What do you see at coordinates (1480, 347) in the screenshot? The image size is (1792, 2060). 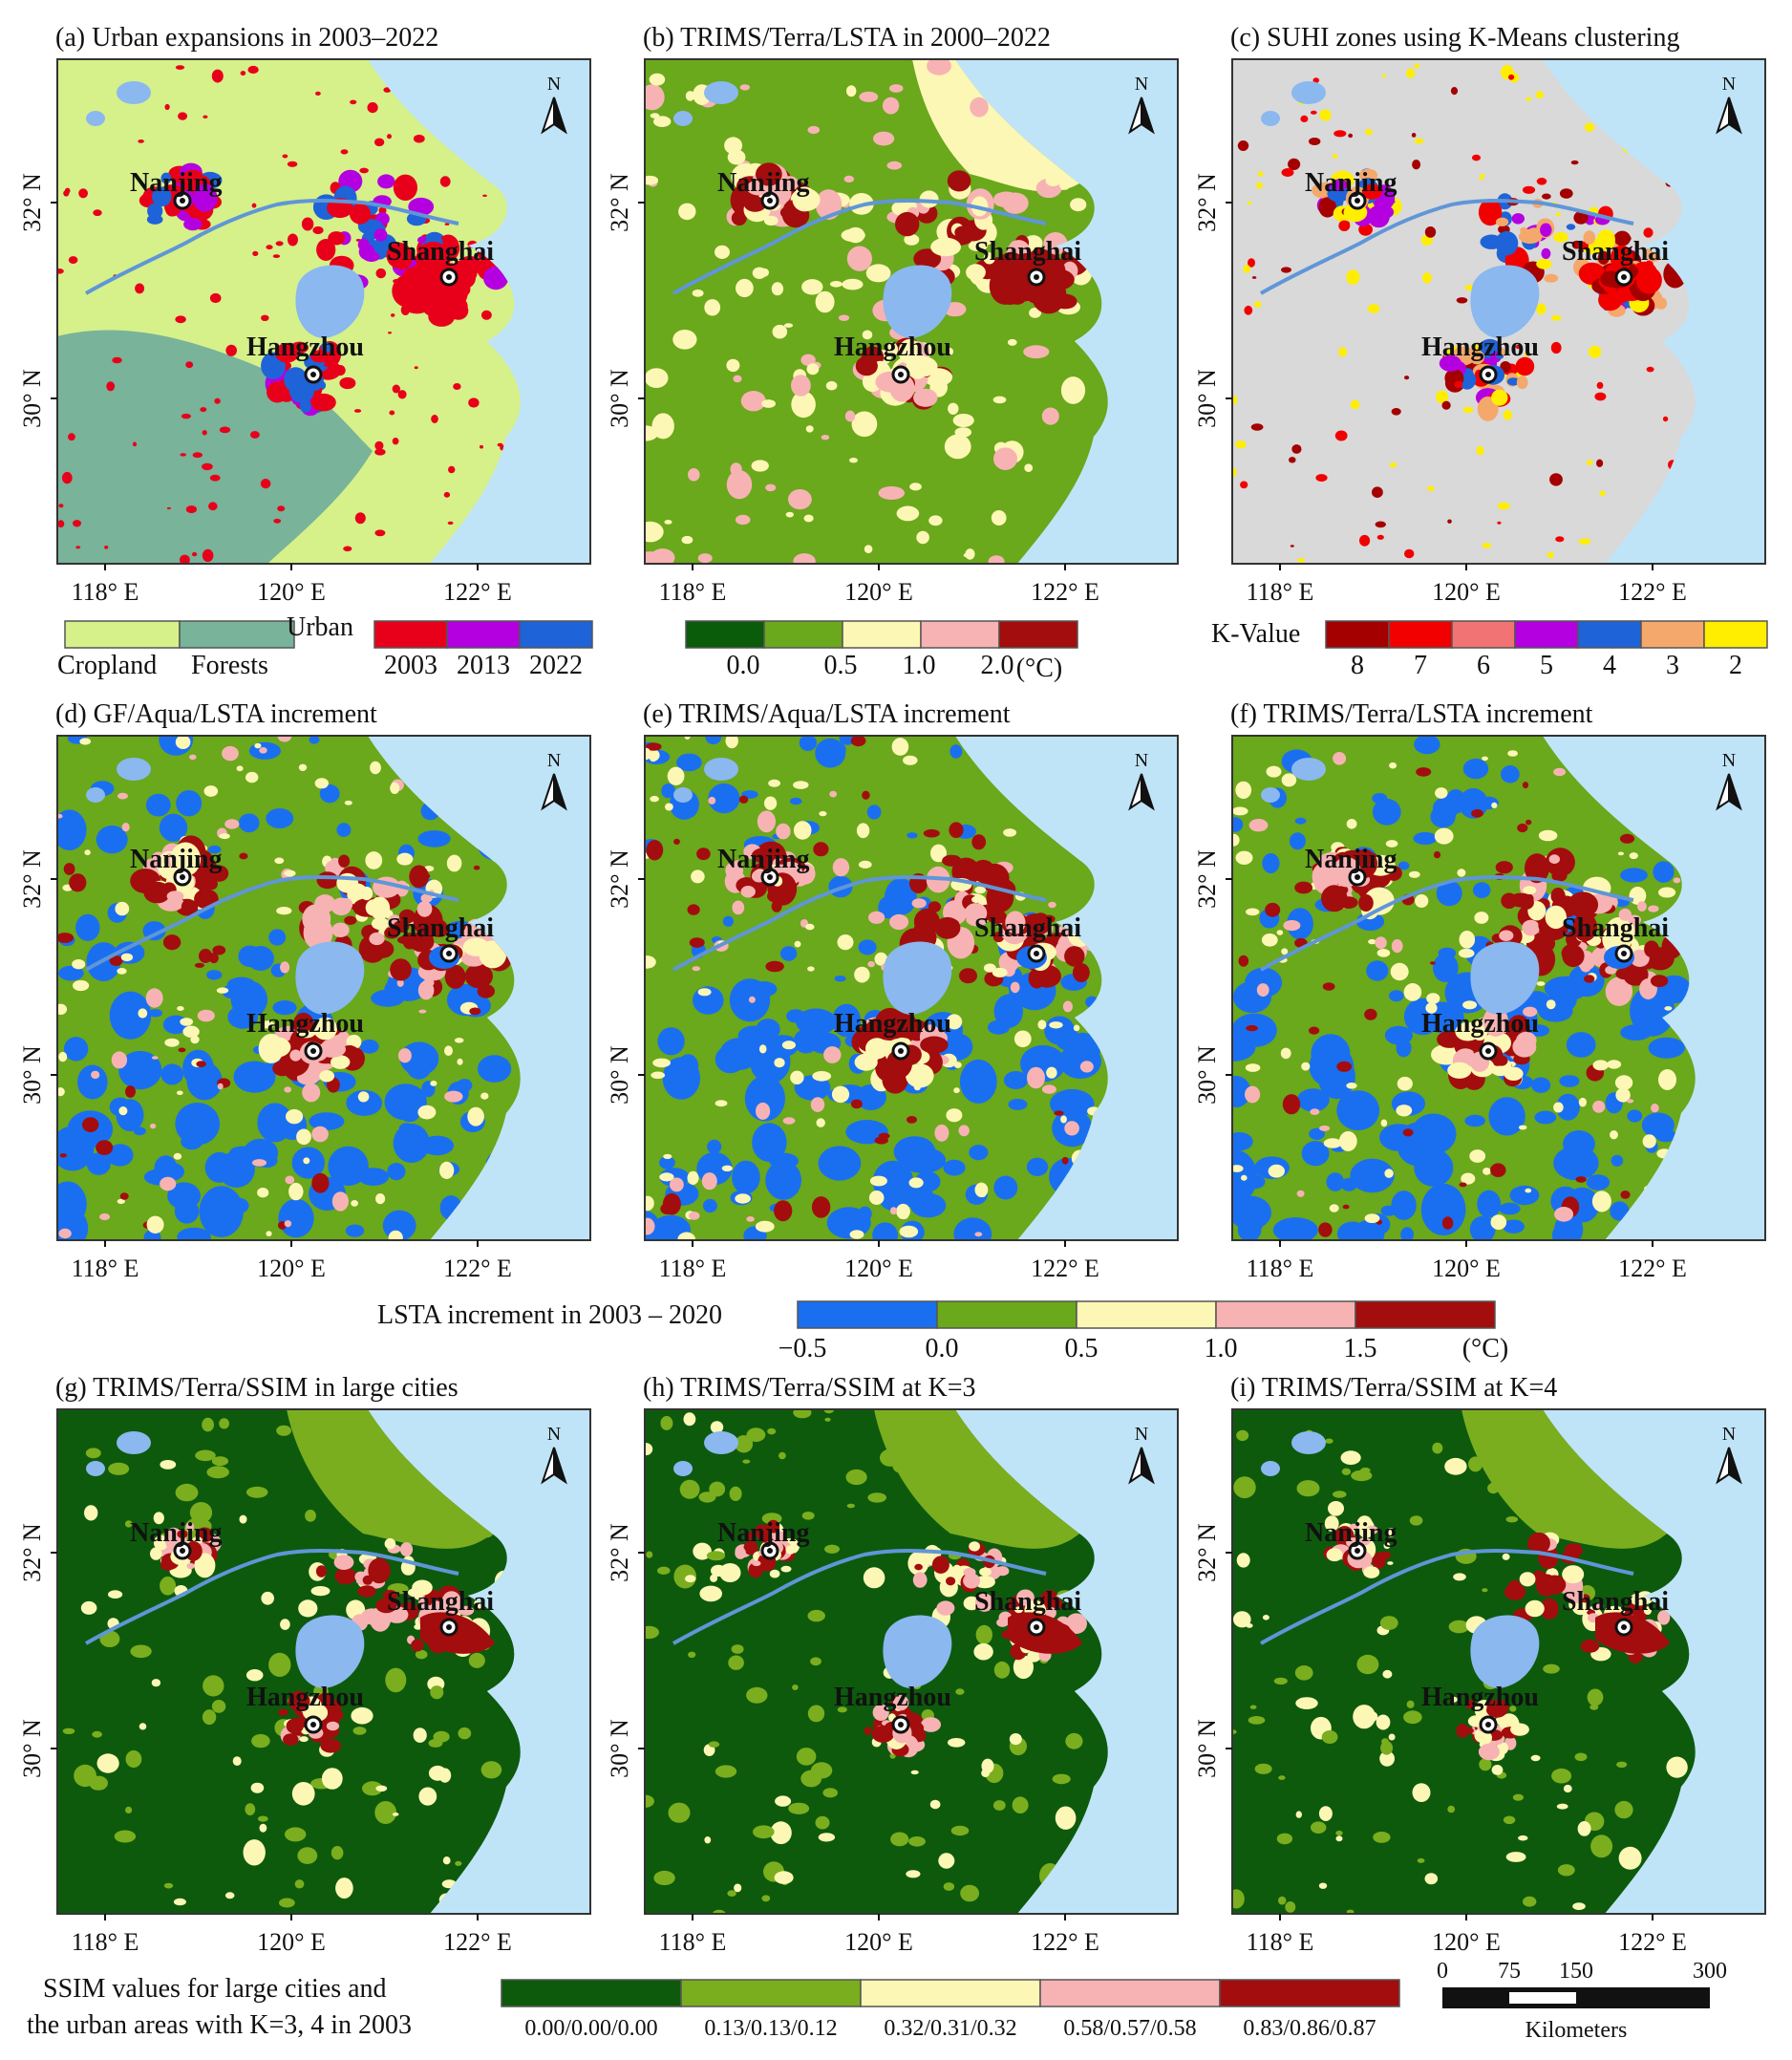 I see `city-label: Hangzhou` at bounding box center [1480, 347].